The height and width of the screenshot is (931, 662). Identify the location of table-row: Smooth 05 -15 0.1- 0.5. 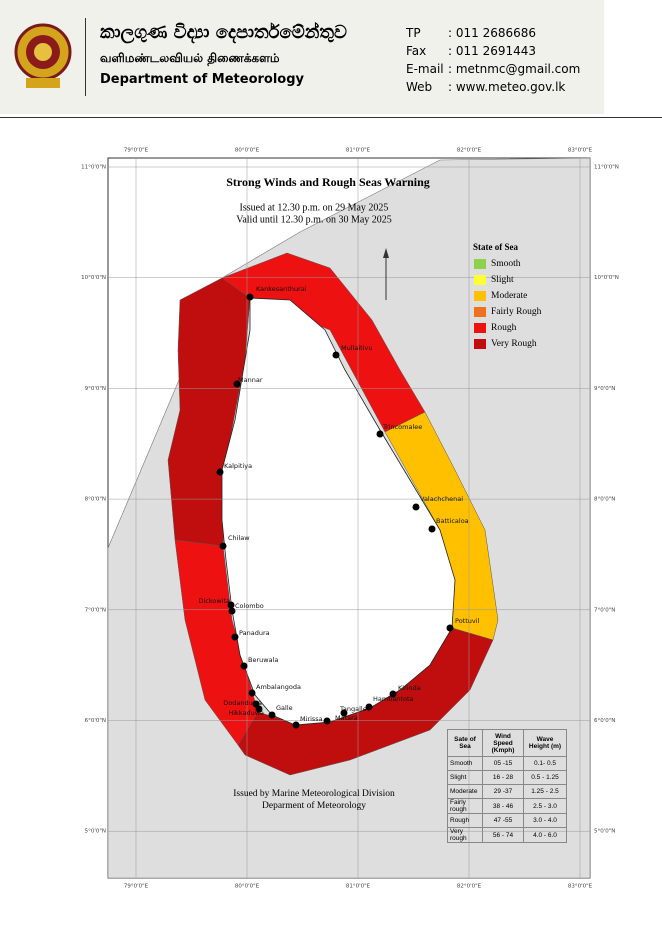
(507, 763).